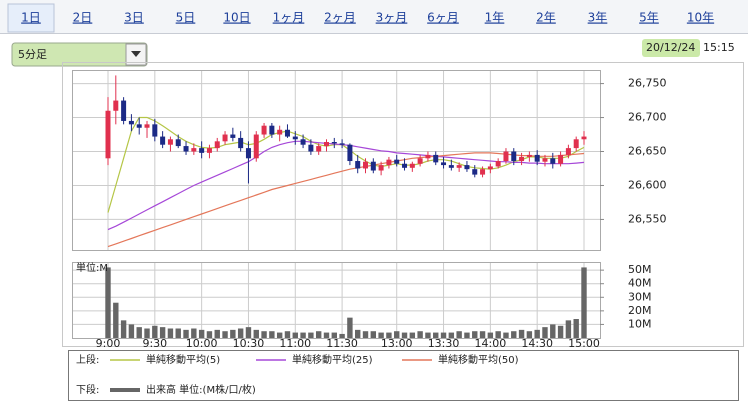  I want to click on tab-bar, so click(374, 17).